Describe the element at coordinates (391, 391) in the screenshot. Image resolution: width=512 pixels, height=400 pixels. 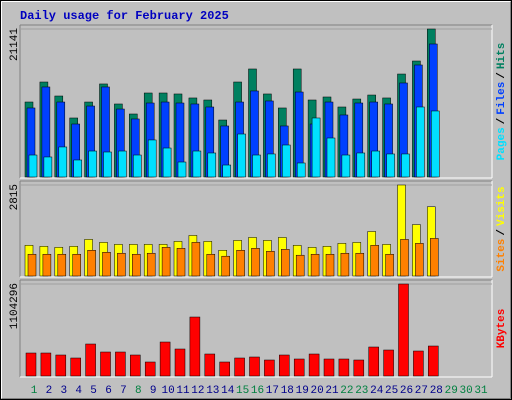
I see `x-tick-label: 25` at that location.